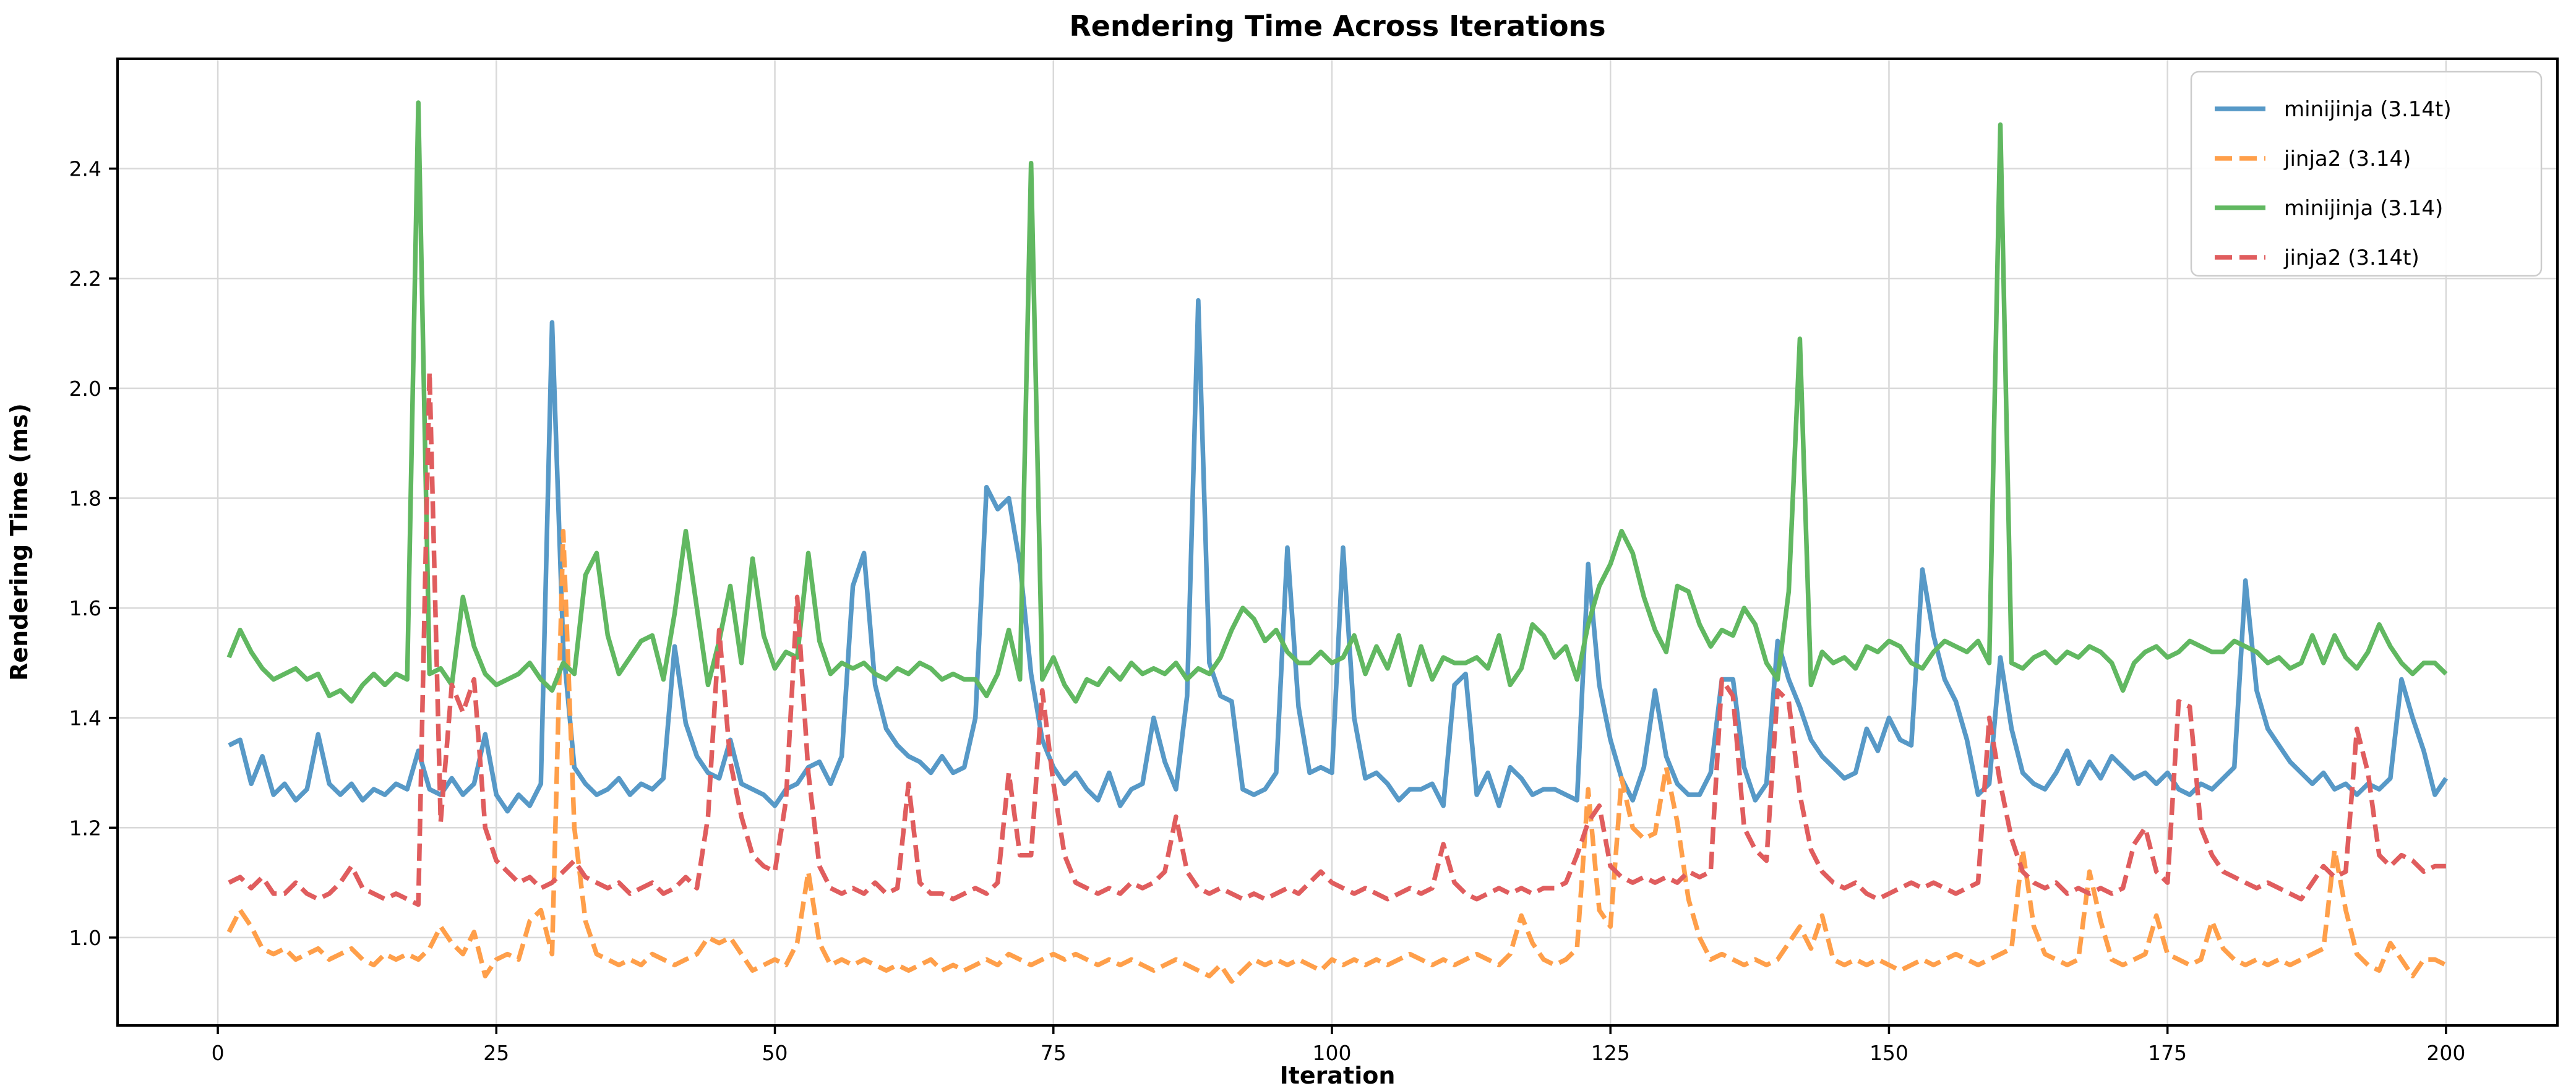 The width and height of the screenshot is (2576, 1091). I want to click on chart-title: Rendering Time Across Iterations, so click(1337, 26).